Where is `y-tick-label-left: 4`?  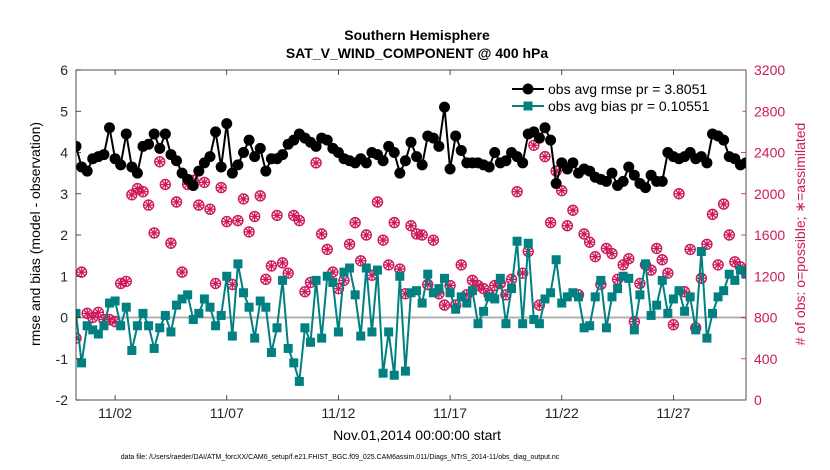
y-tick-label-left: 4 is located at coordinates (64, 153).